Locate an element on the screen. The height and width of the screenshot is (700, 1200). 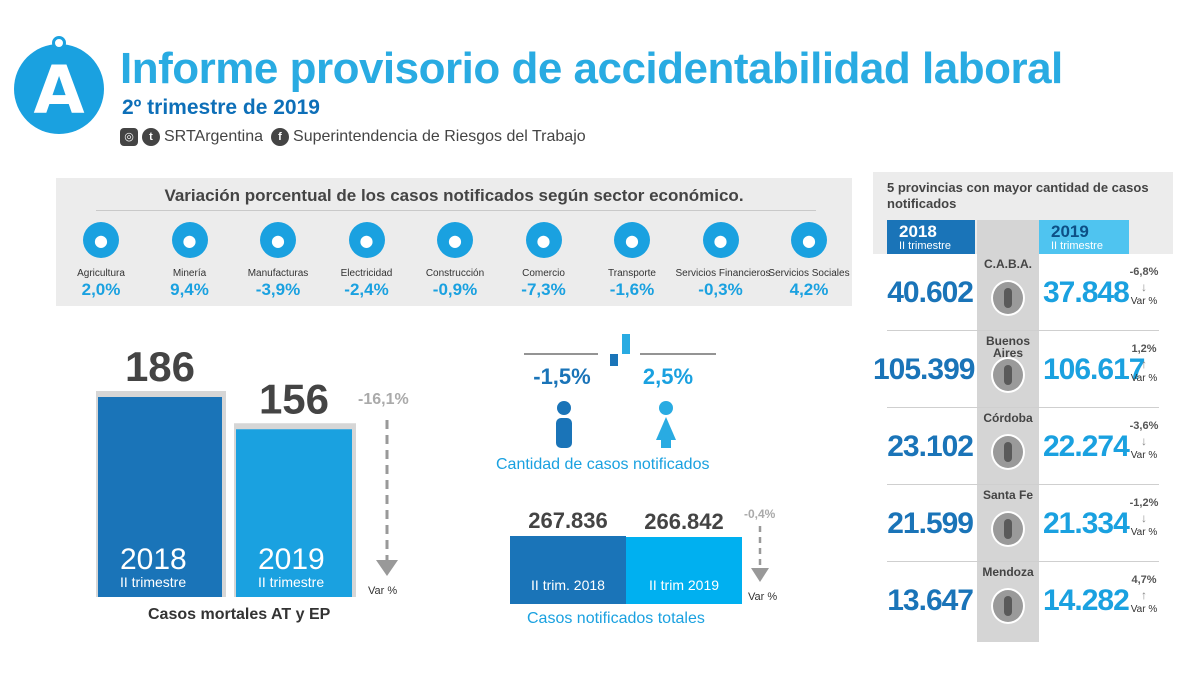
sector-item: ● Agricultura 2,0% is located at coordinates (101, 261).